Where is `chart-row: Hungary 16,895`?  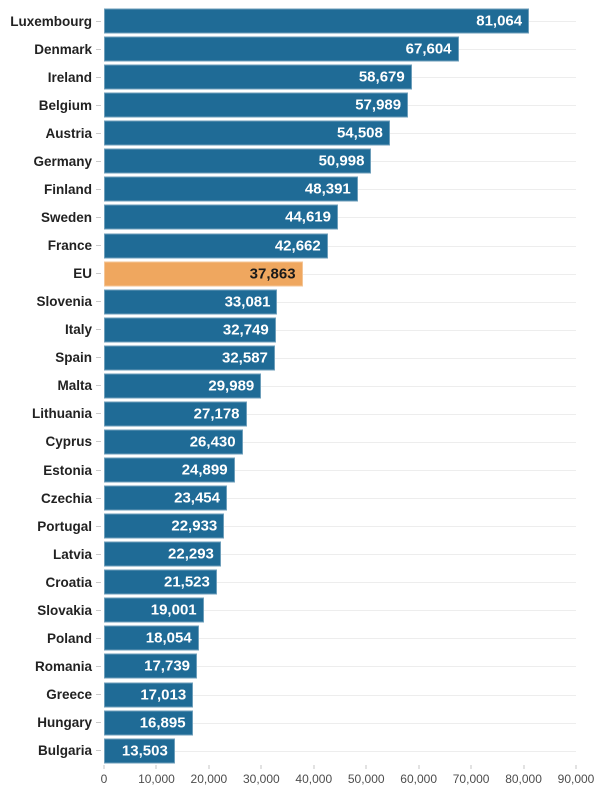
chart-row: Hungary 16,895 is located at coordinates (303, 723).